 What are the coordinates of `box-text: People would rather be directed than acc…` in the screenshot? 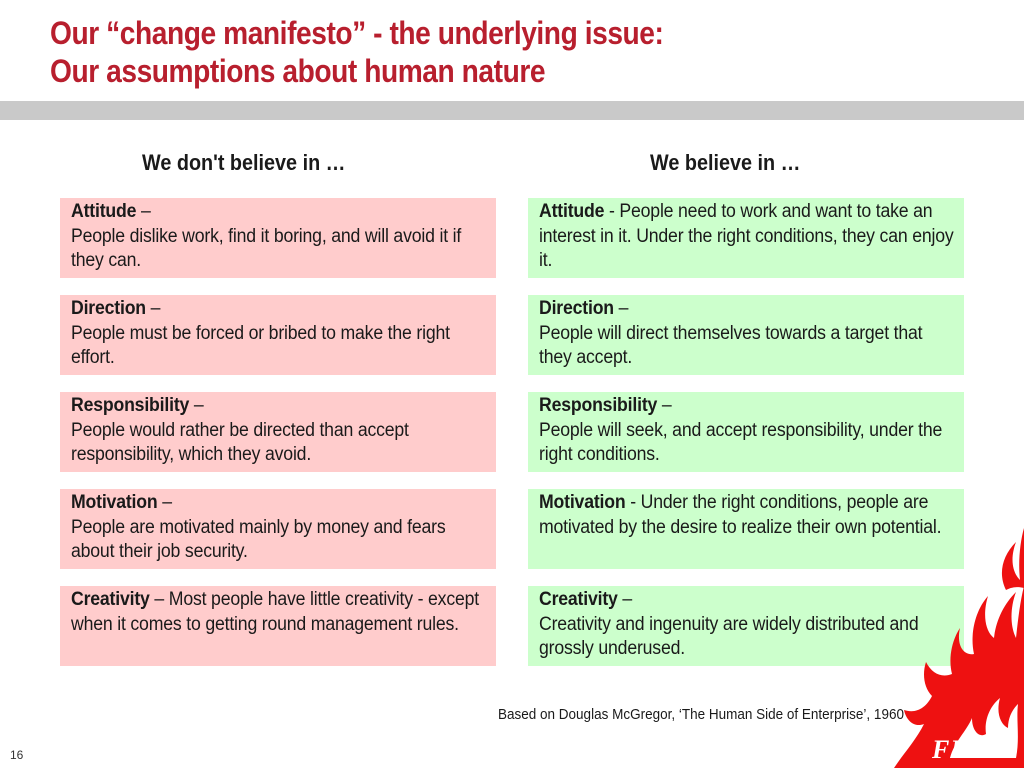 It's located at (240, 442).